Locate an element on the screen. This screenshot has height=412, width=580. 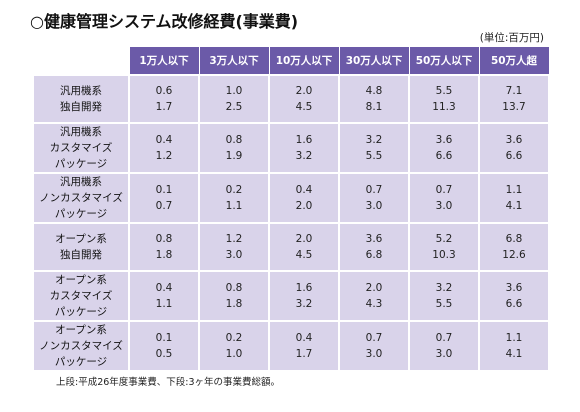
row-category: オープン系 カスタマイズ パッケージ is located at coordinates (81, 296).